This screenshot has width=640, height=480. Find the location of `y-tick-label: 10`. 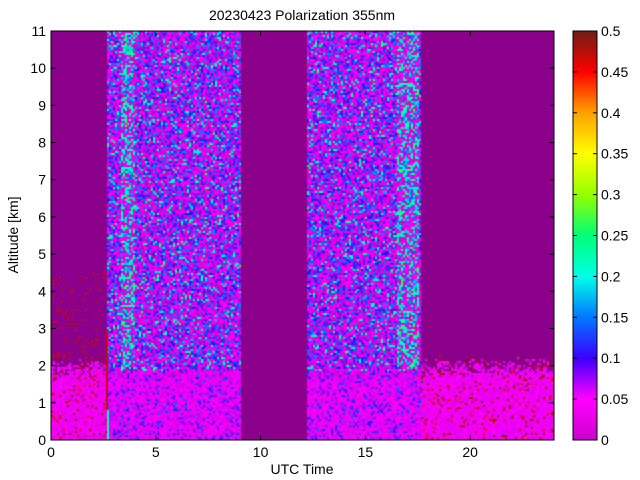

y-tick-label: 10 is located at coordinates (38, 68).